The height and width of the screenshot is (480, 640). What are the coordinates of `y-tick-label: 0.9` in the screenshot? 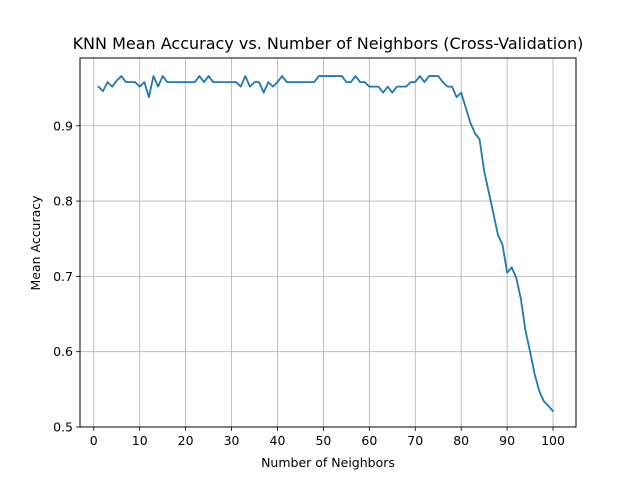 It's located at (63, 125).